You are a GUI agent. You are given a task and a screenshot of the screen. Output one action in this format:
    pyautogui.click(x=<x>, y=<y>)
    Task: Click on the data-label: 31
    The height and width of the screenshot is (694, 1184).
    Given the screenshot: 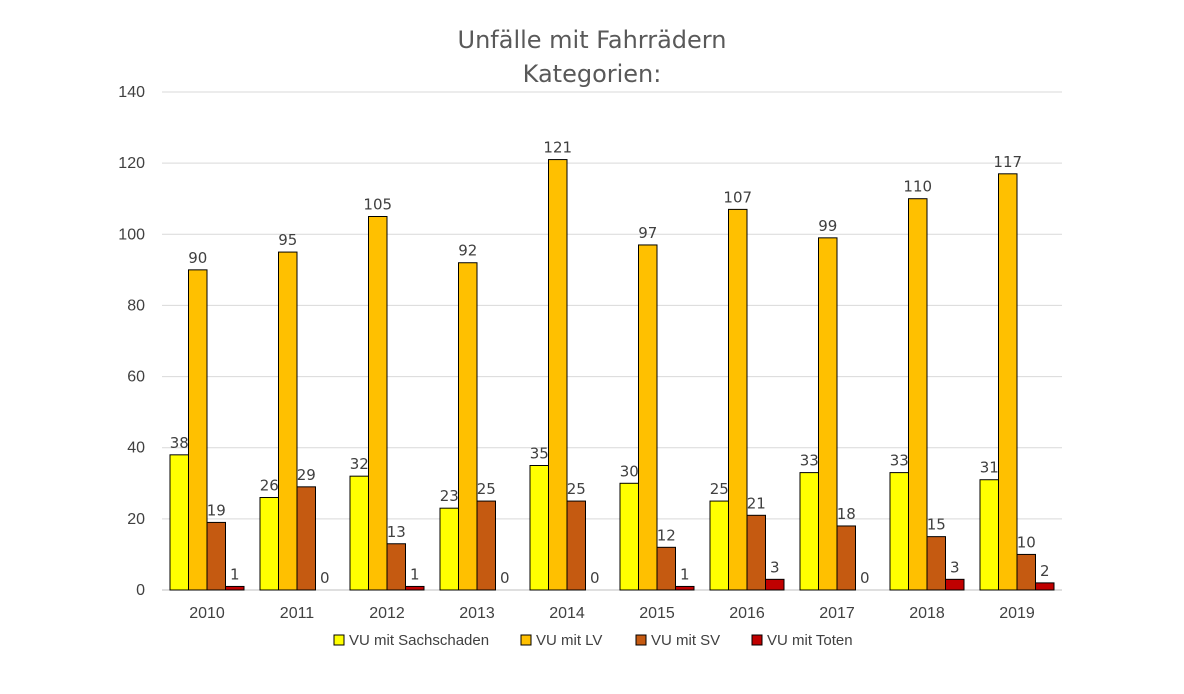 What is the action you would take?
    pyautogui.click(x=989, y=468)
    